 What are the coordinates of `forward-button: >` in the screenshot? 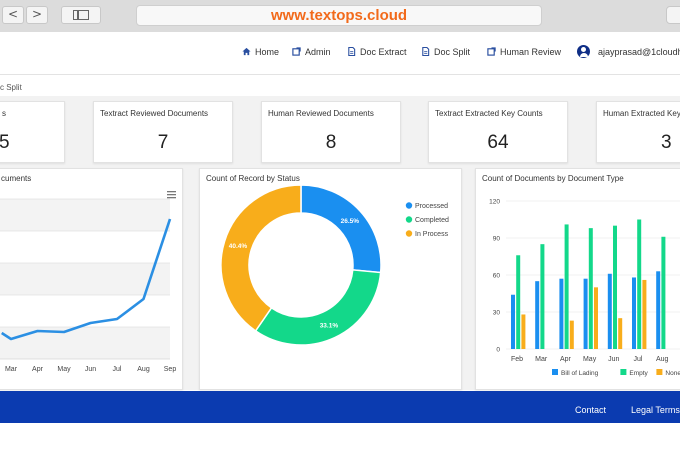 It's located at (37, 15).